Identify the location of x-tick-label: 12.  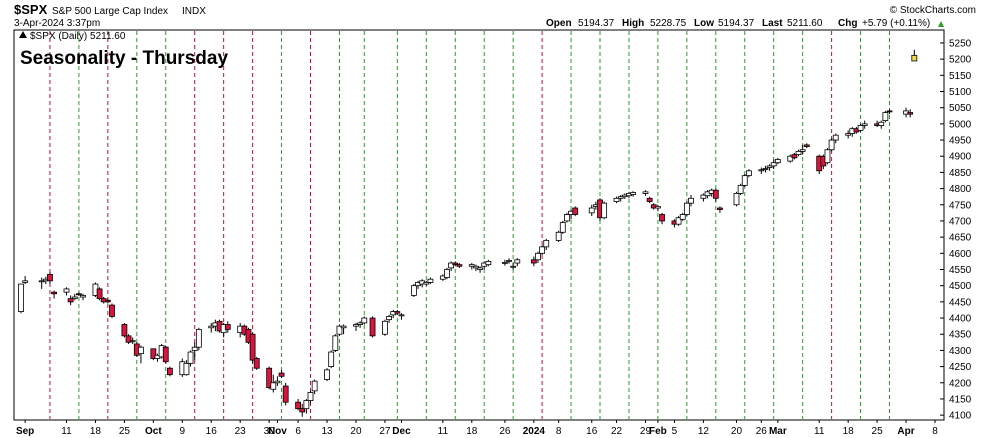
(704, 431).